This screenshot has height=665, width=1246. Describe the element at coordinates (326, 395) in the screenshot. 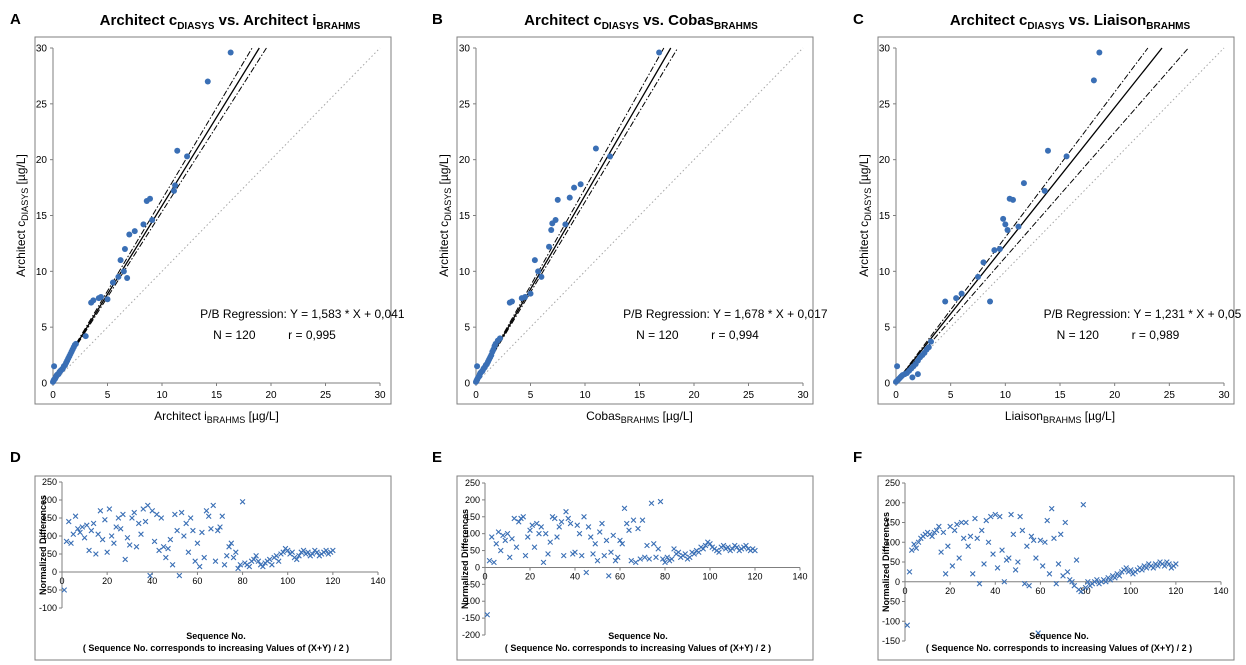

I see `x-tick-label: 25` at that location.